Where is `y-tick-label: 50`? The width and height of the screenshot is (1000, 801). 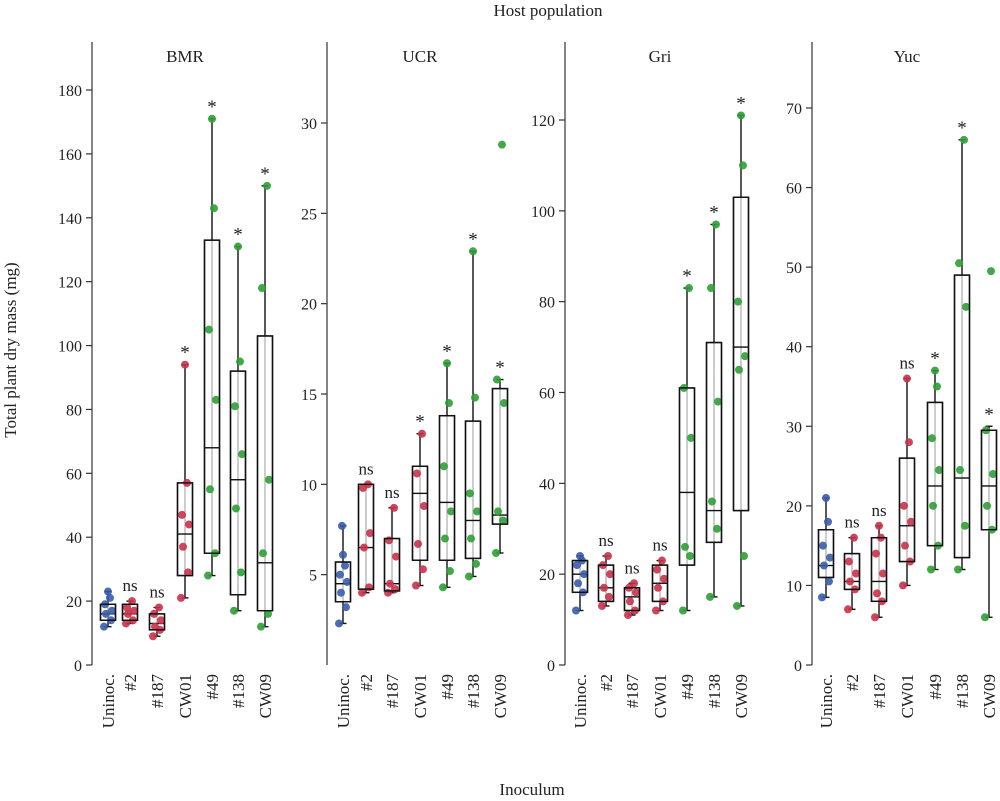 y-tick-label: 50 is located at coordinates (794, 268).